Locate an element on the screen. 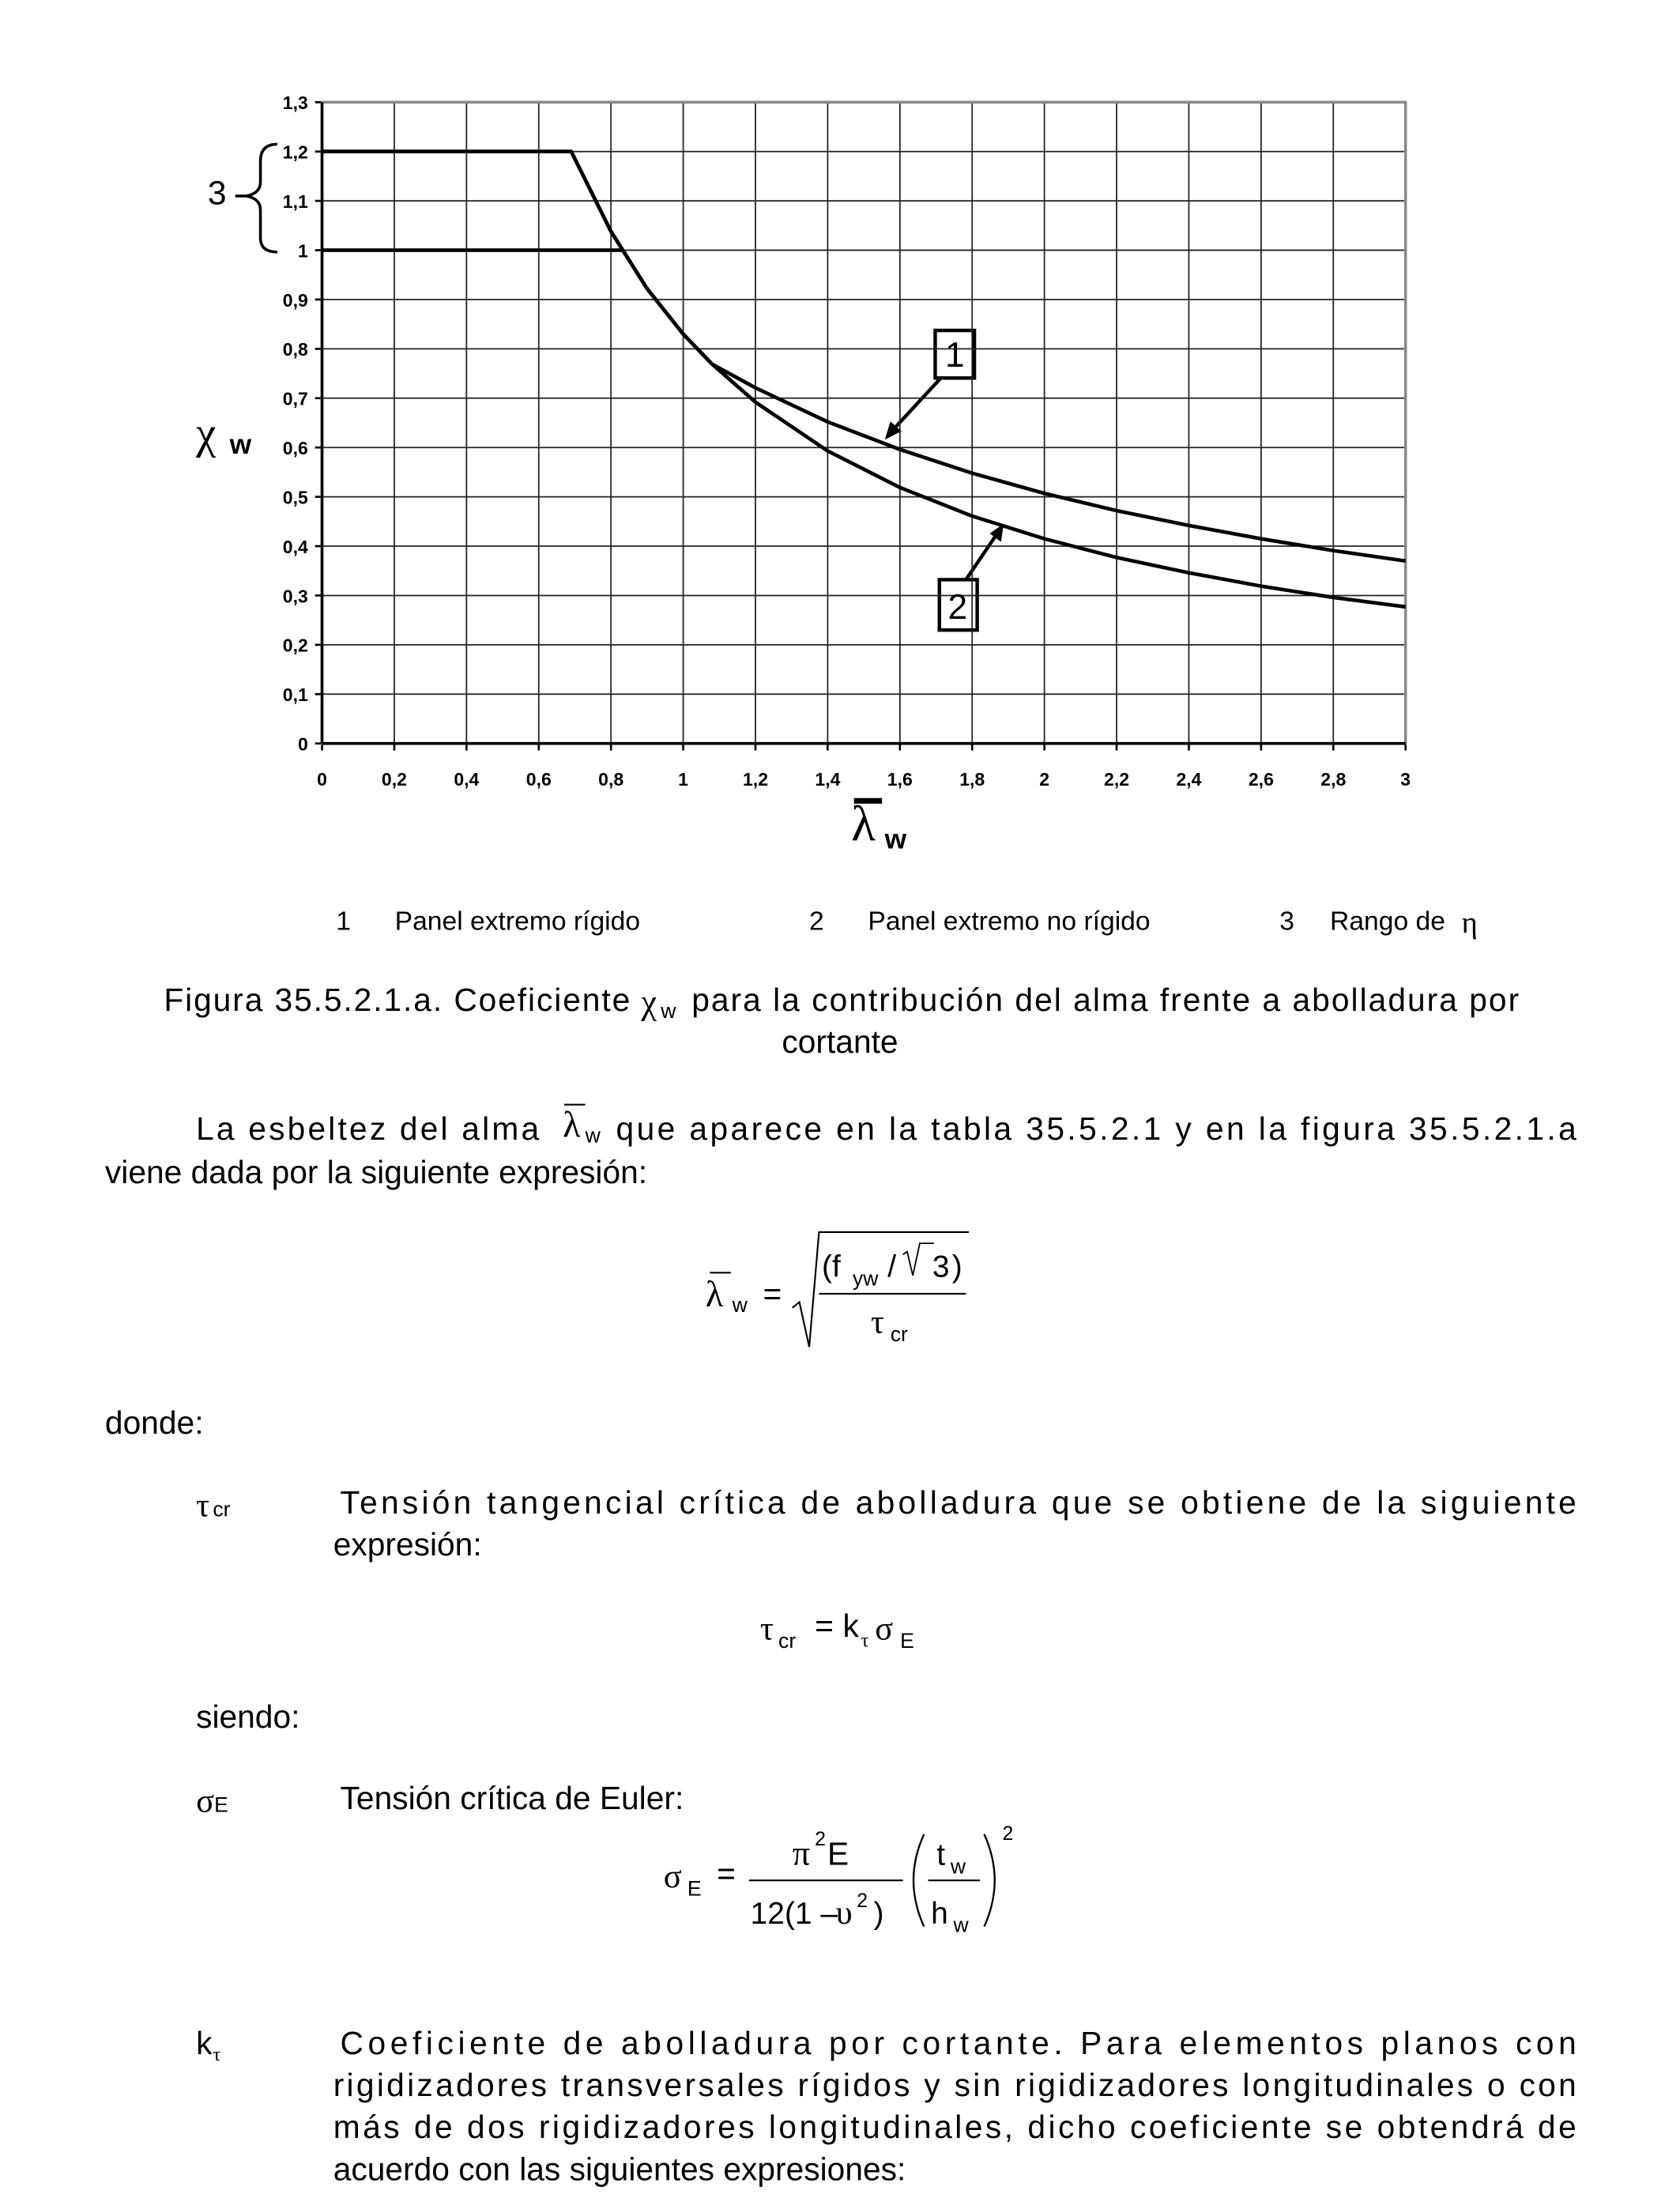 This screenshot has height=2194, width=1680. paragraph: expresión: is located at coordinates (407, 1544).